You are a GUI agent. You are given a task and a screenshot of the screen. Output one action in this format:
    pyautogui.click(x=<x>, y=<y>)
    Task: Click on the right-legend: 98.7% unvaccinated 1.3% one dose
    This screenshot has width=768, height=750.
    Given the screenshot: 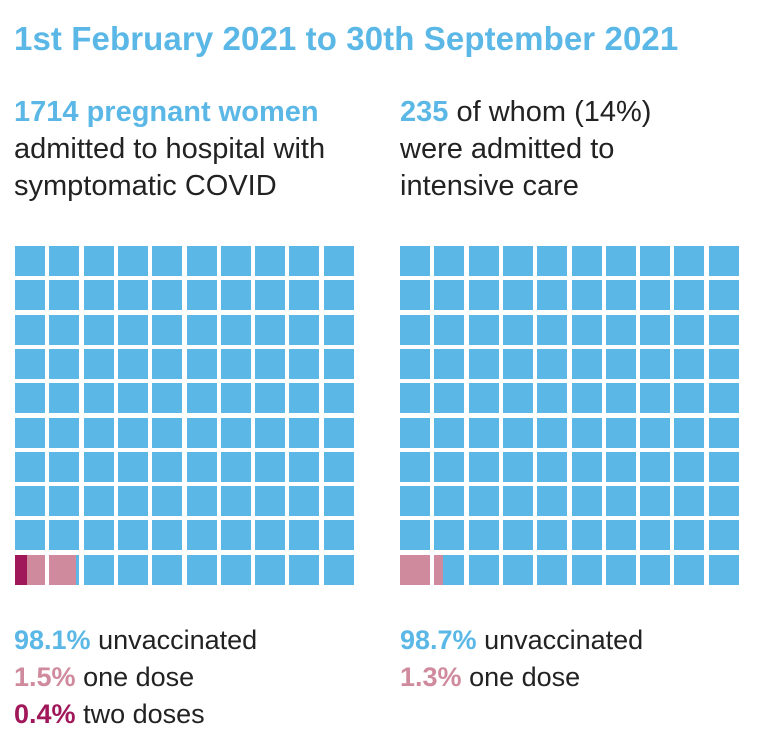 What is the action you would take?
    pyautogui.click(x=521, y=659)
    